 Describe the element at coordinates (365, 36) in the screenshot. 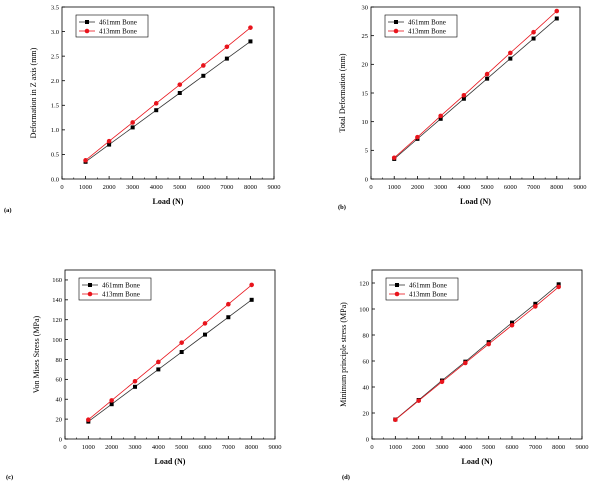

I see `y-tick-label: 25` at that location.